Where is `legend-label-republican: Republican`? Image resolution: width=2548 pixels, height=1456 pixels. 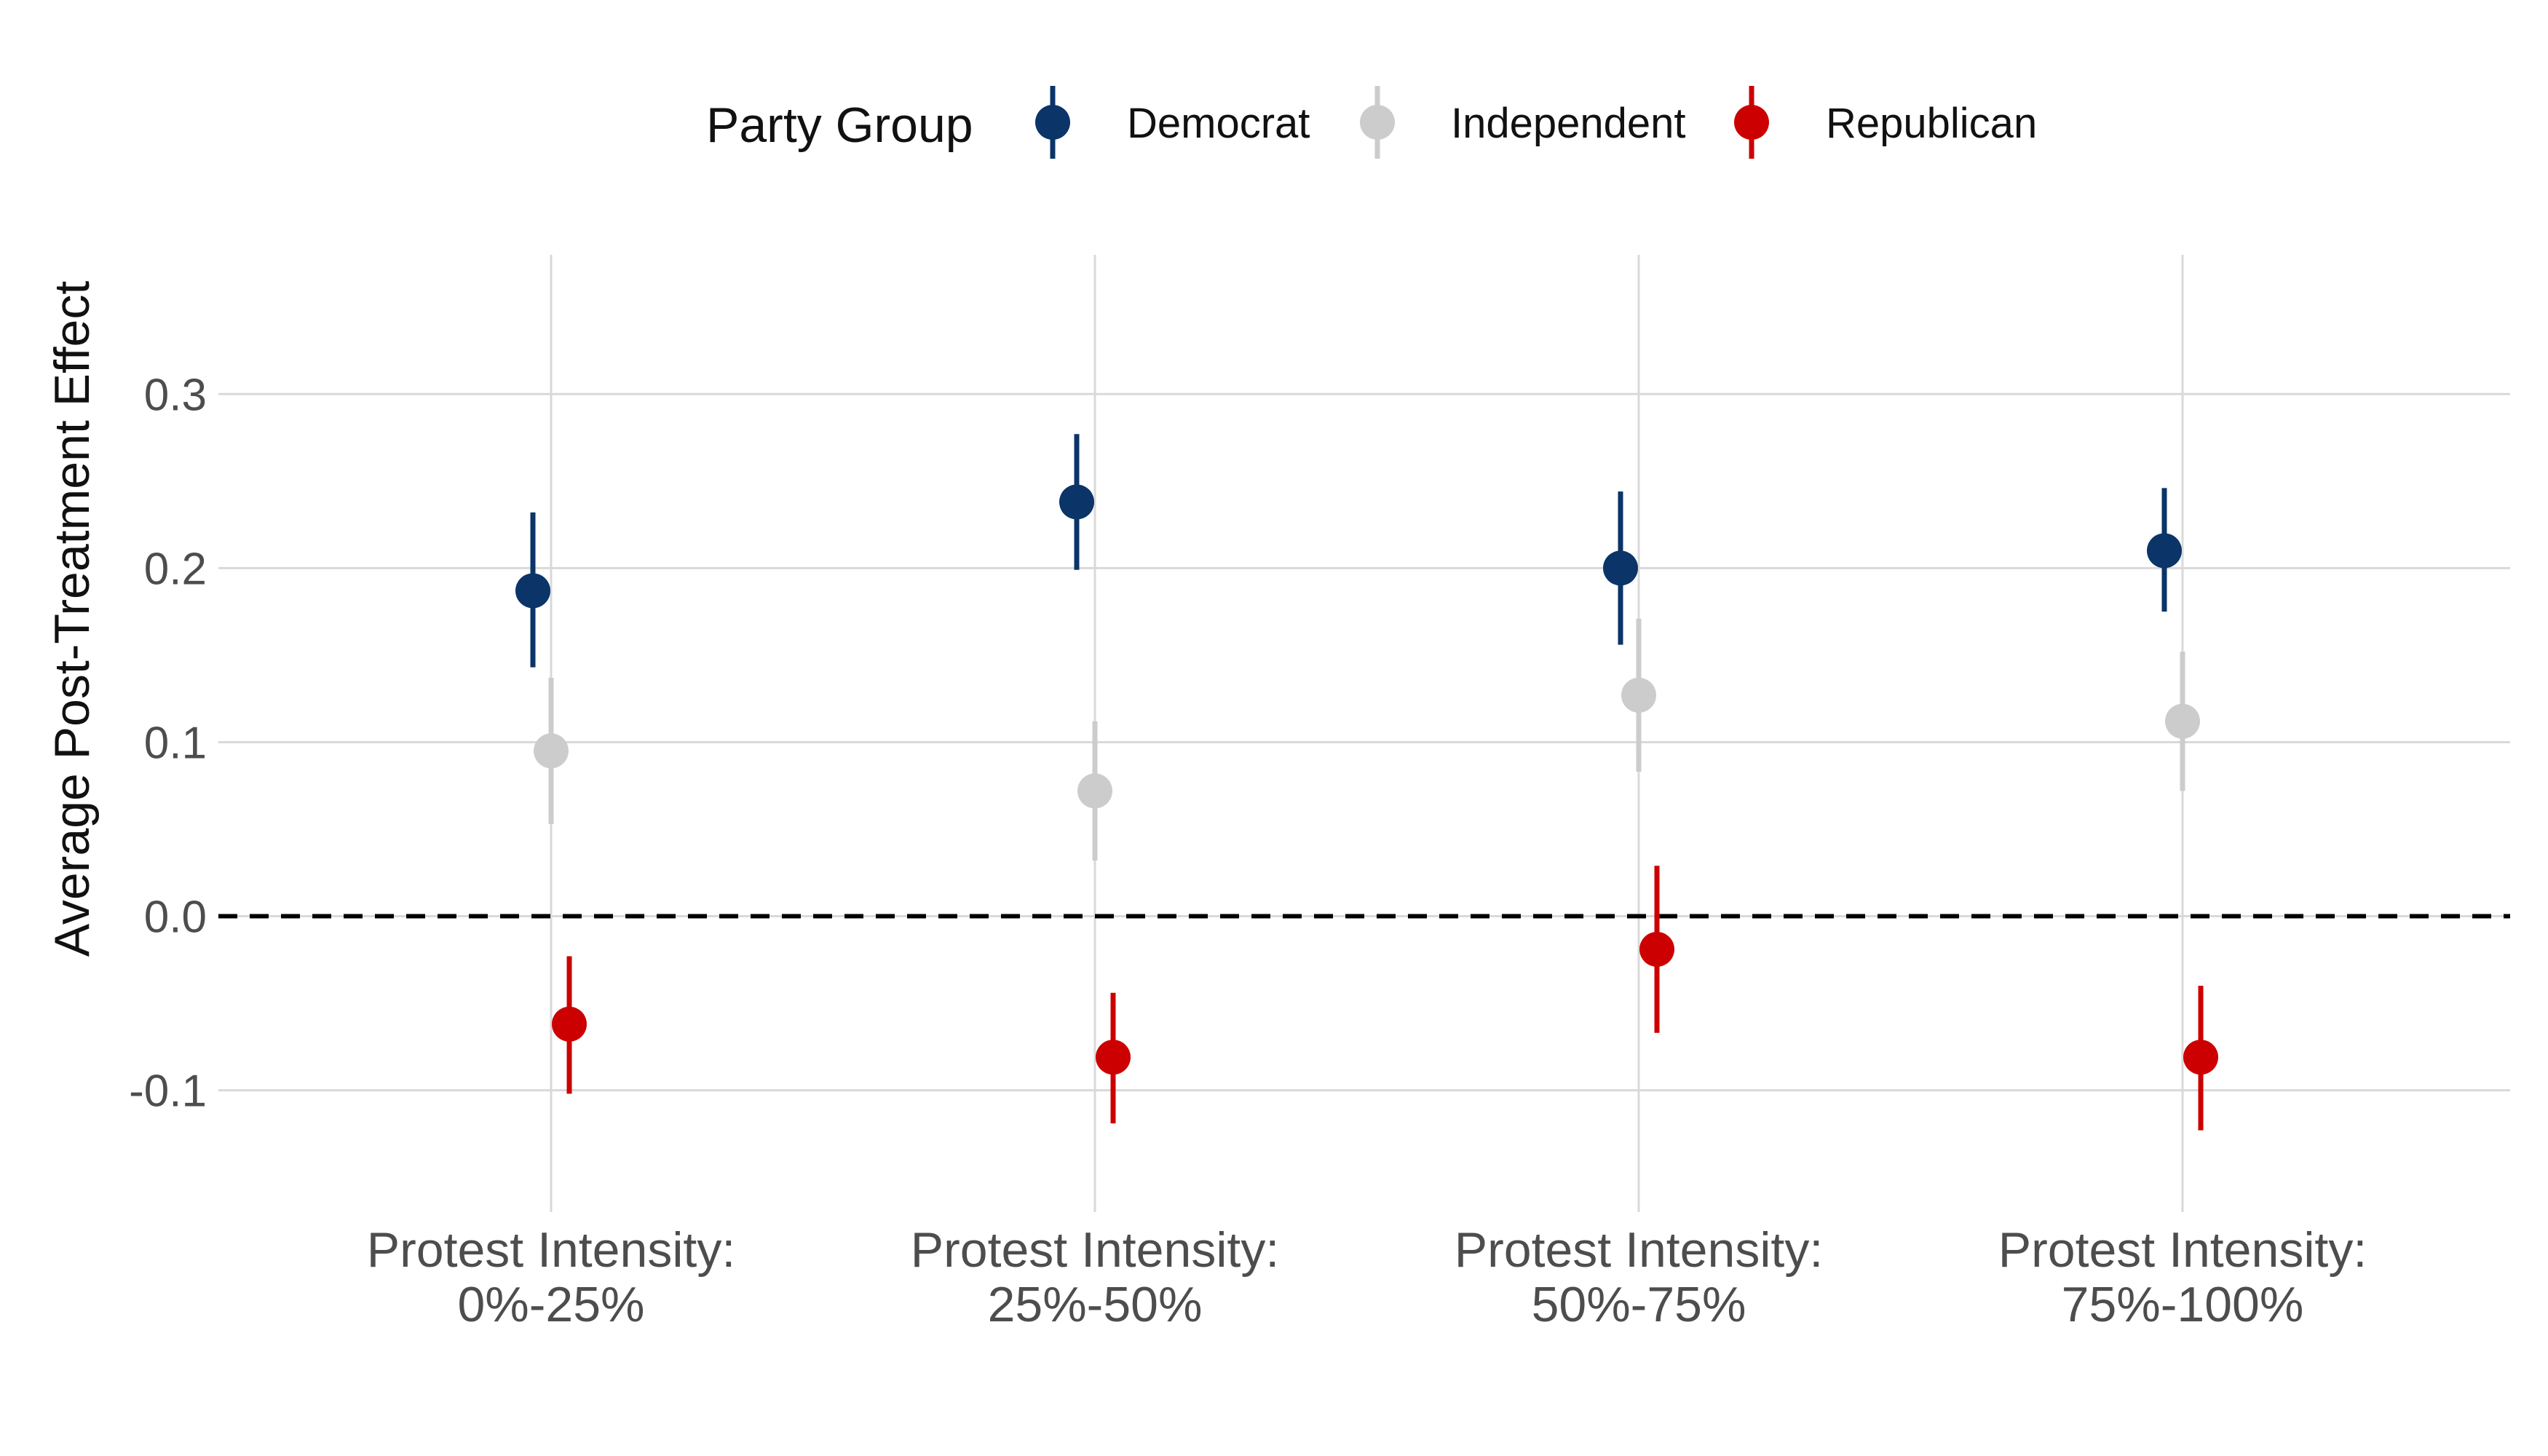 legend-label-republican: Republican is located at coordinates (1931, 123).